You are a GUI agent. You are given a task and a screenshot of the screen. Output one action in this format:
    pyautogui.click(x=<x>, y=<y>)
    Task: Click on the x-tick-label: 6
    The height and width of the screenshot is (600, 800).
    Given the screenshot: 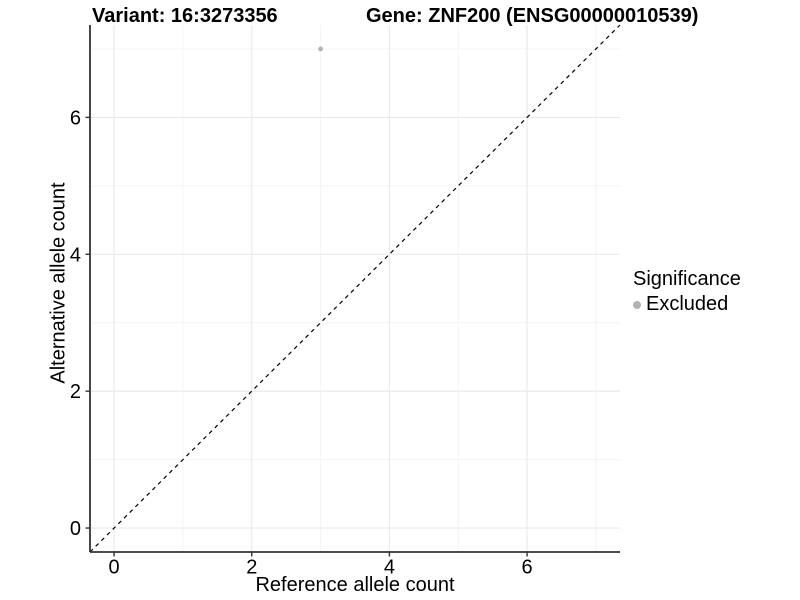 What is the action you would take?
    pyautogui.click(x=527, y=568)
    